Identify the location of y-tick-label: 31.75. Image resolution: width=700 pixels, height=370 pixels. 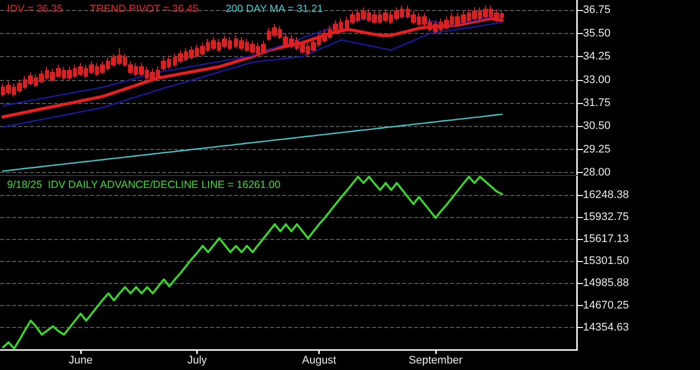
(597, 102).